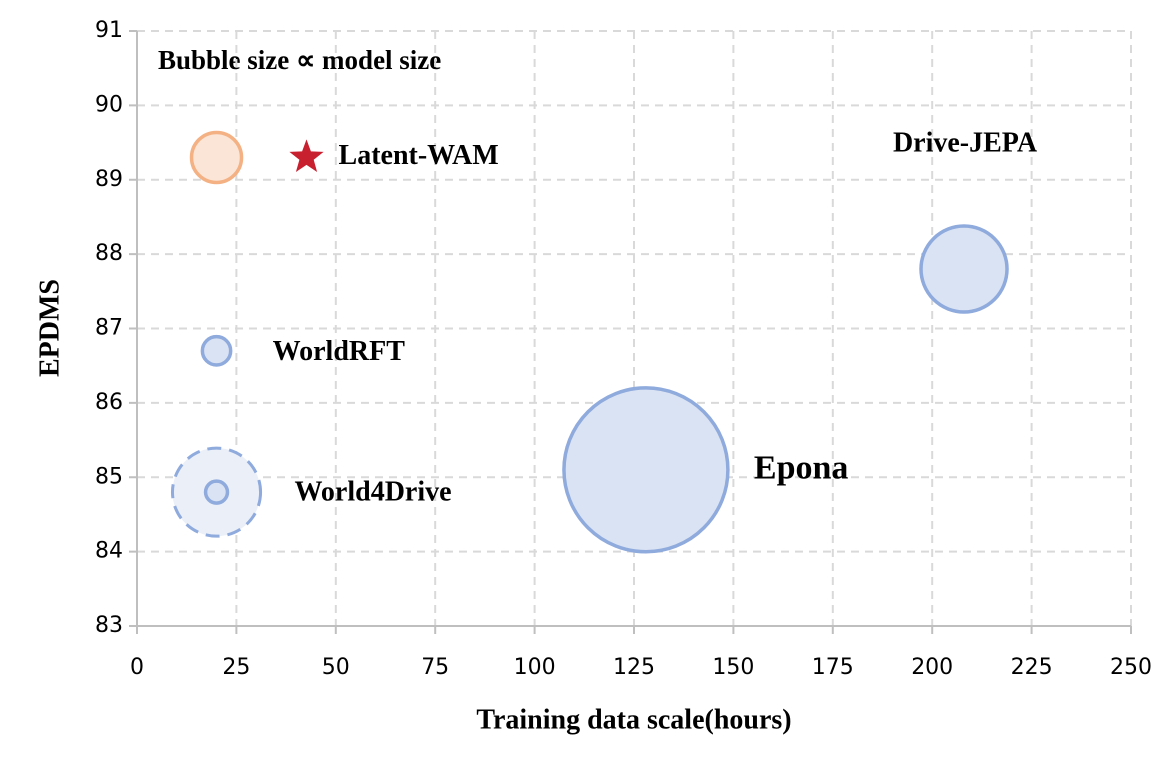 Image resolution: width=1166 pixels, height=773 pixels. What do you see at coordinates (833, 667) in the screenshot?
I see `x-tick-label: 175` at bounding box center [833, 667].